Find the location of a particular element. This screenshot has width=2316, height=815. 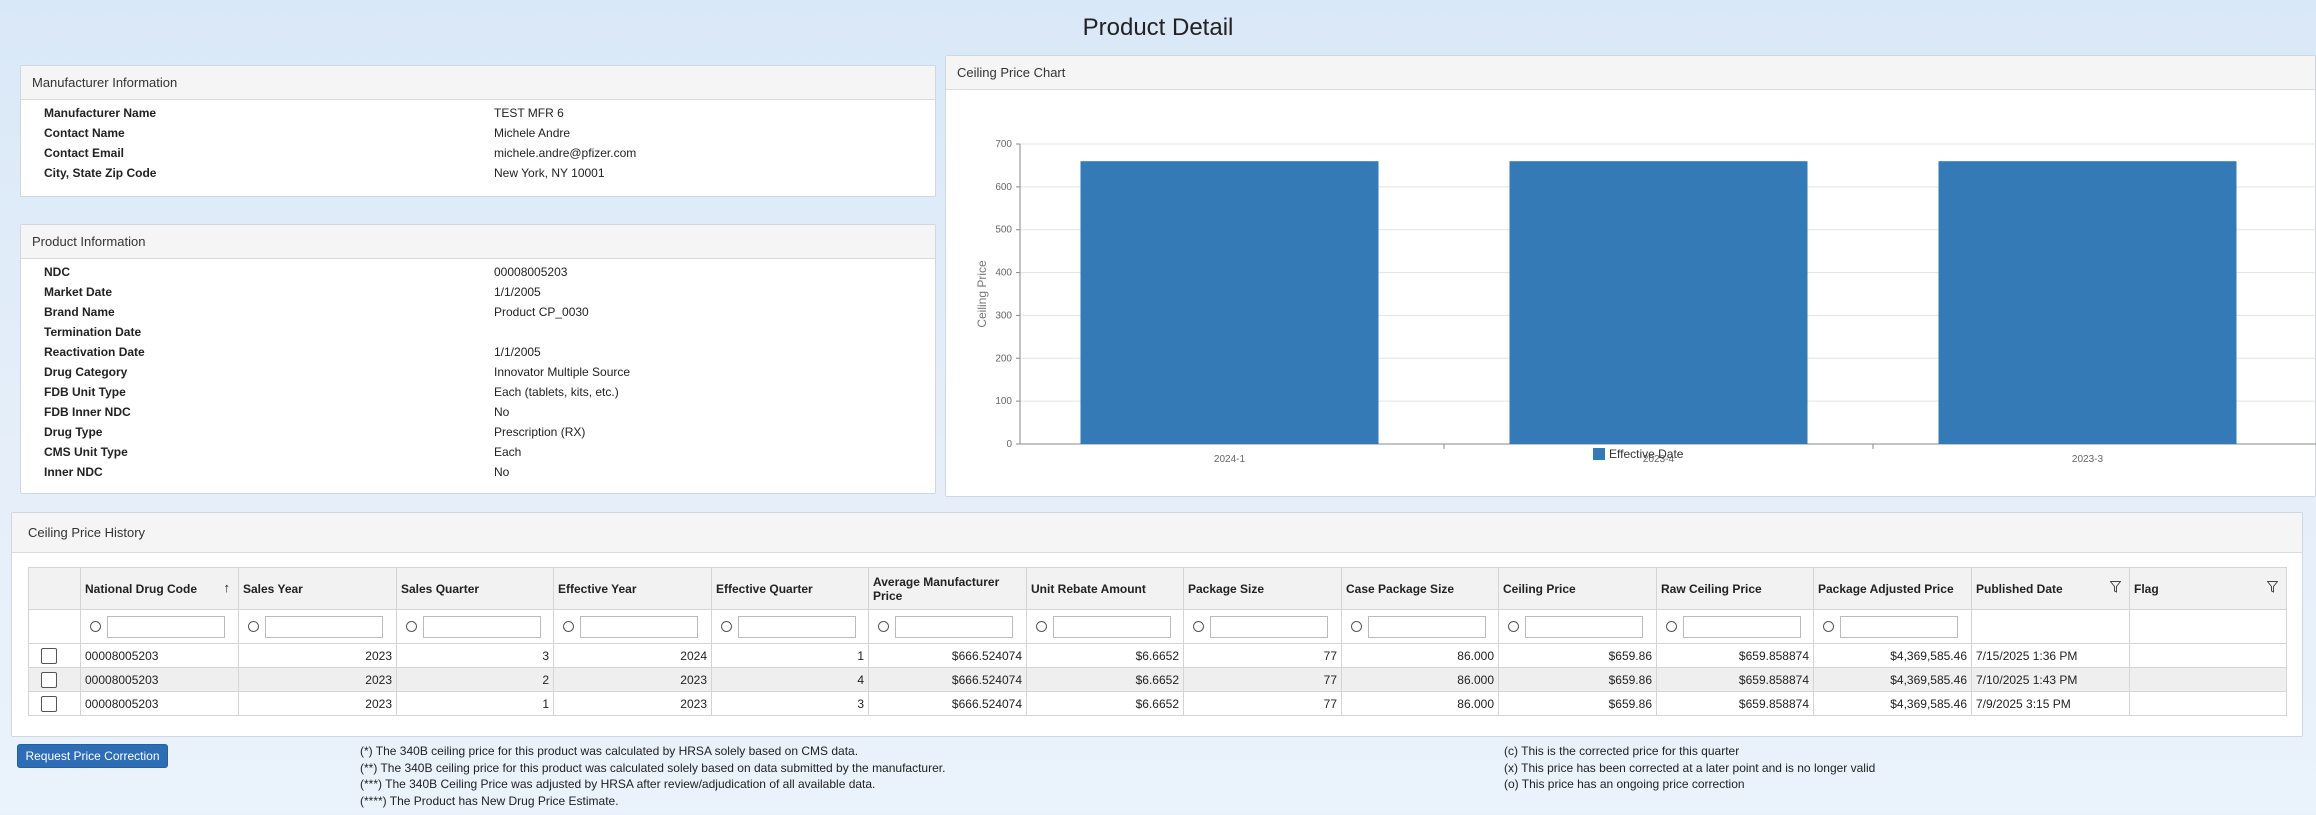

detail-value: TEST MFR 6 is located at coordinates (529, 113).